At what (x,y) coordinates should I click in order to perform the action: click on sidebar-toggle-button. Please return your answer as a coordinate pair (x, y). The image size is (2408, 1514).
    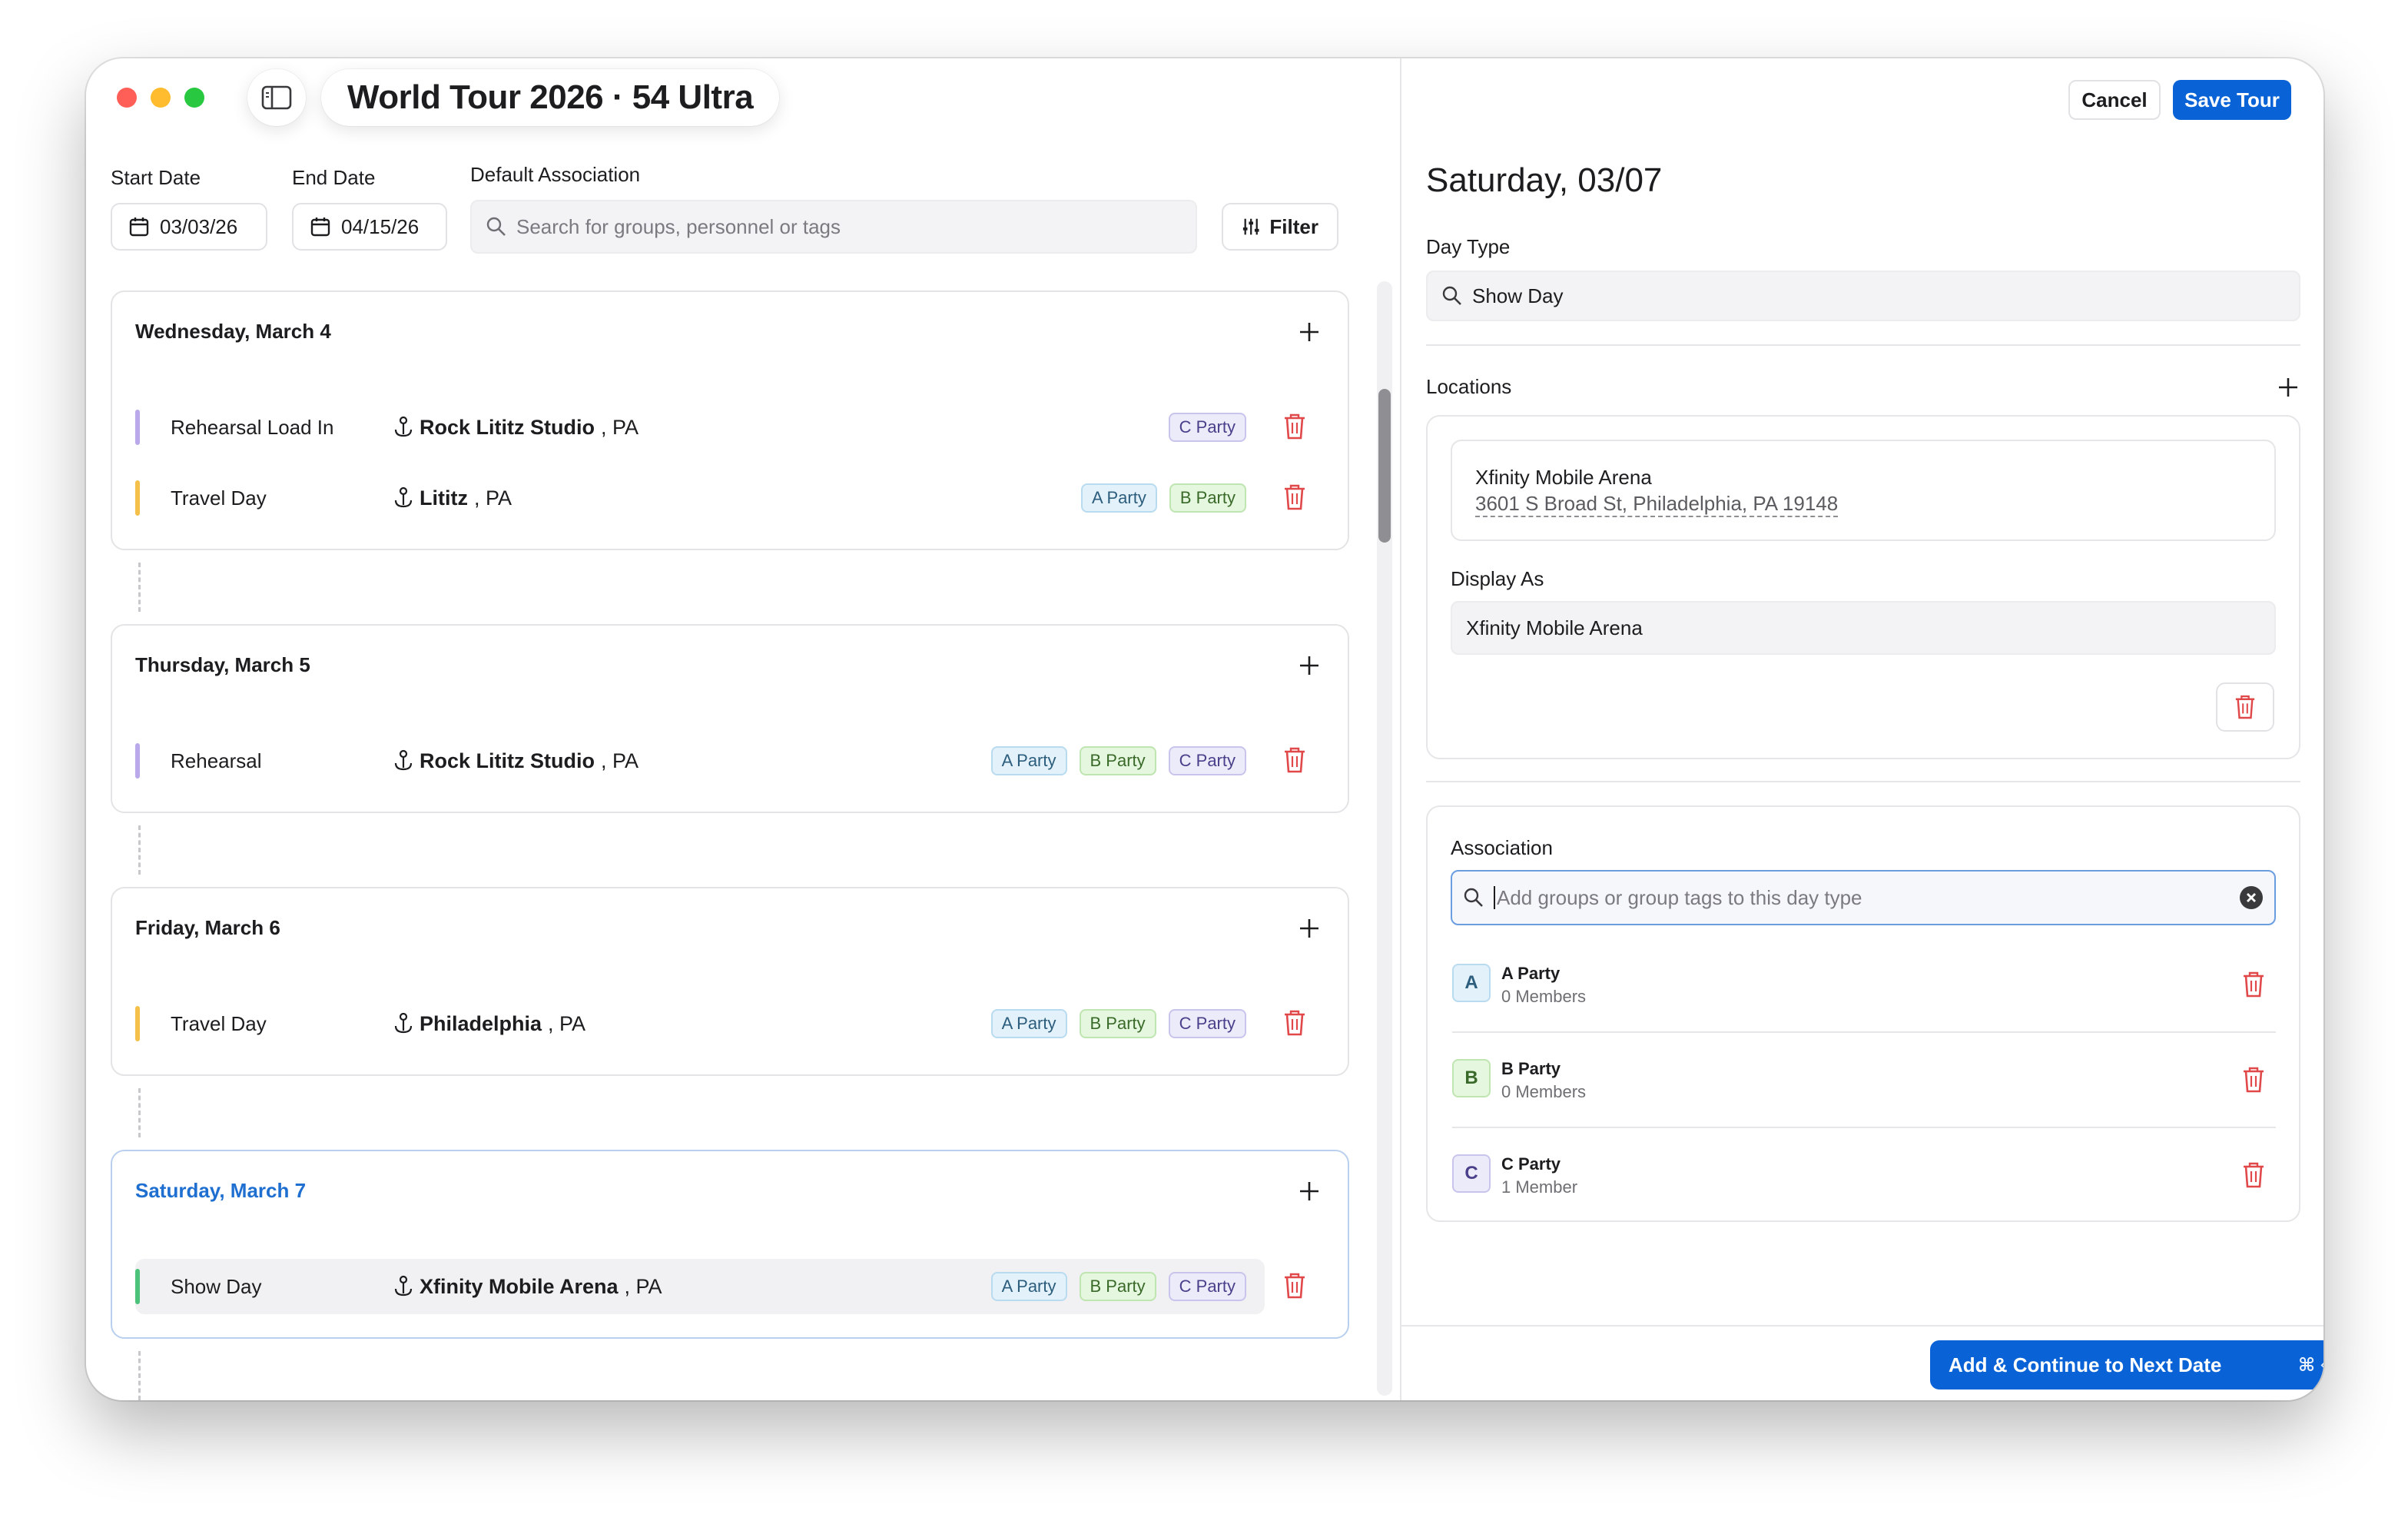
    Looking at the image, I should click on (276, 97).